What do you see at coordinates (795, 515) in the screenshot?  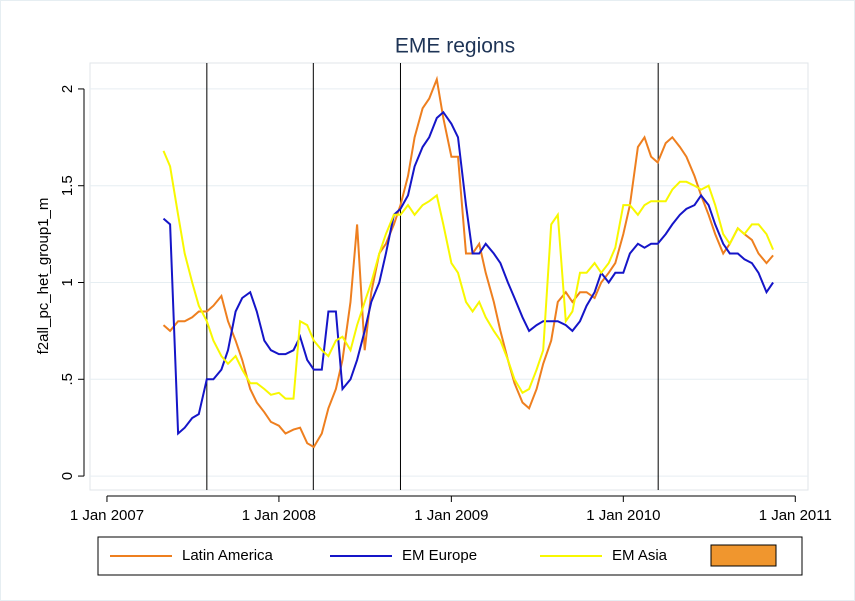 I see `x-tick-label: 1 Jan 2011` at bounding box center [795, 515].